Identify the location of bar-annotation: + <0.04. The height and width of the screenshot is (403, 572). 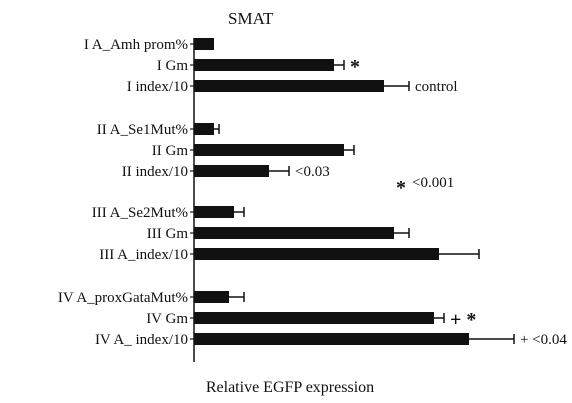
(543, 340).